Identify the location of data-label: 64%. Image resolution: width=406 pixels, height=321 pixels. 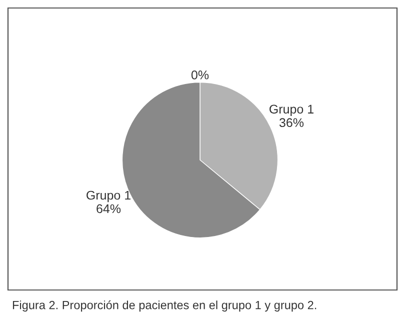
(108, 209).